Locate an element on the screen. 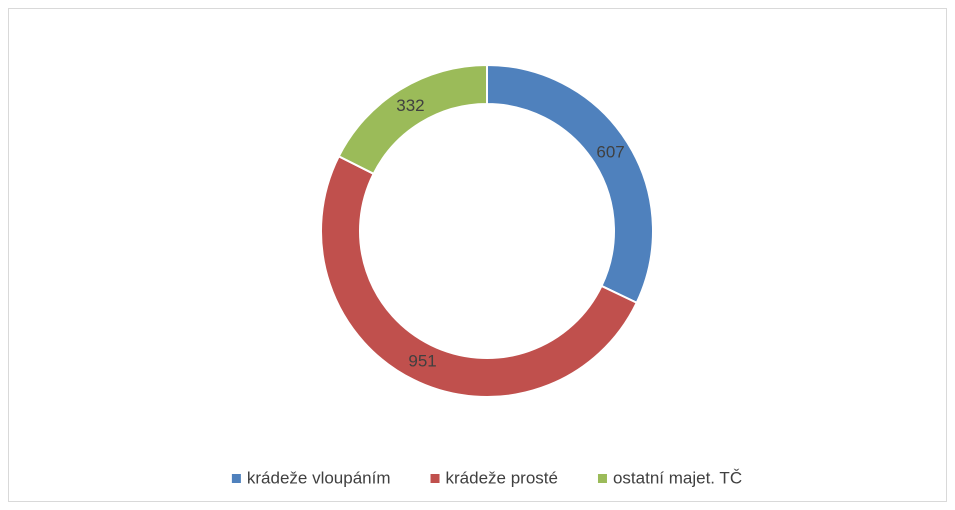 The image size is (955, 510). legend-label: krádeže vloupáním is located at coordinates (319, 477).